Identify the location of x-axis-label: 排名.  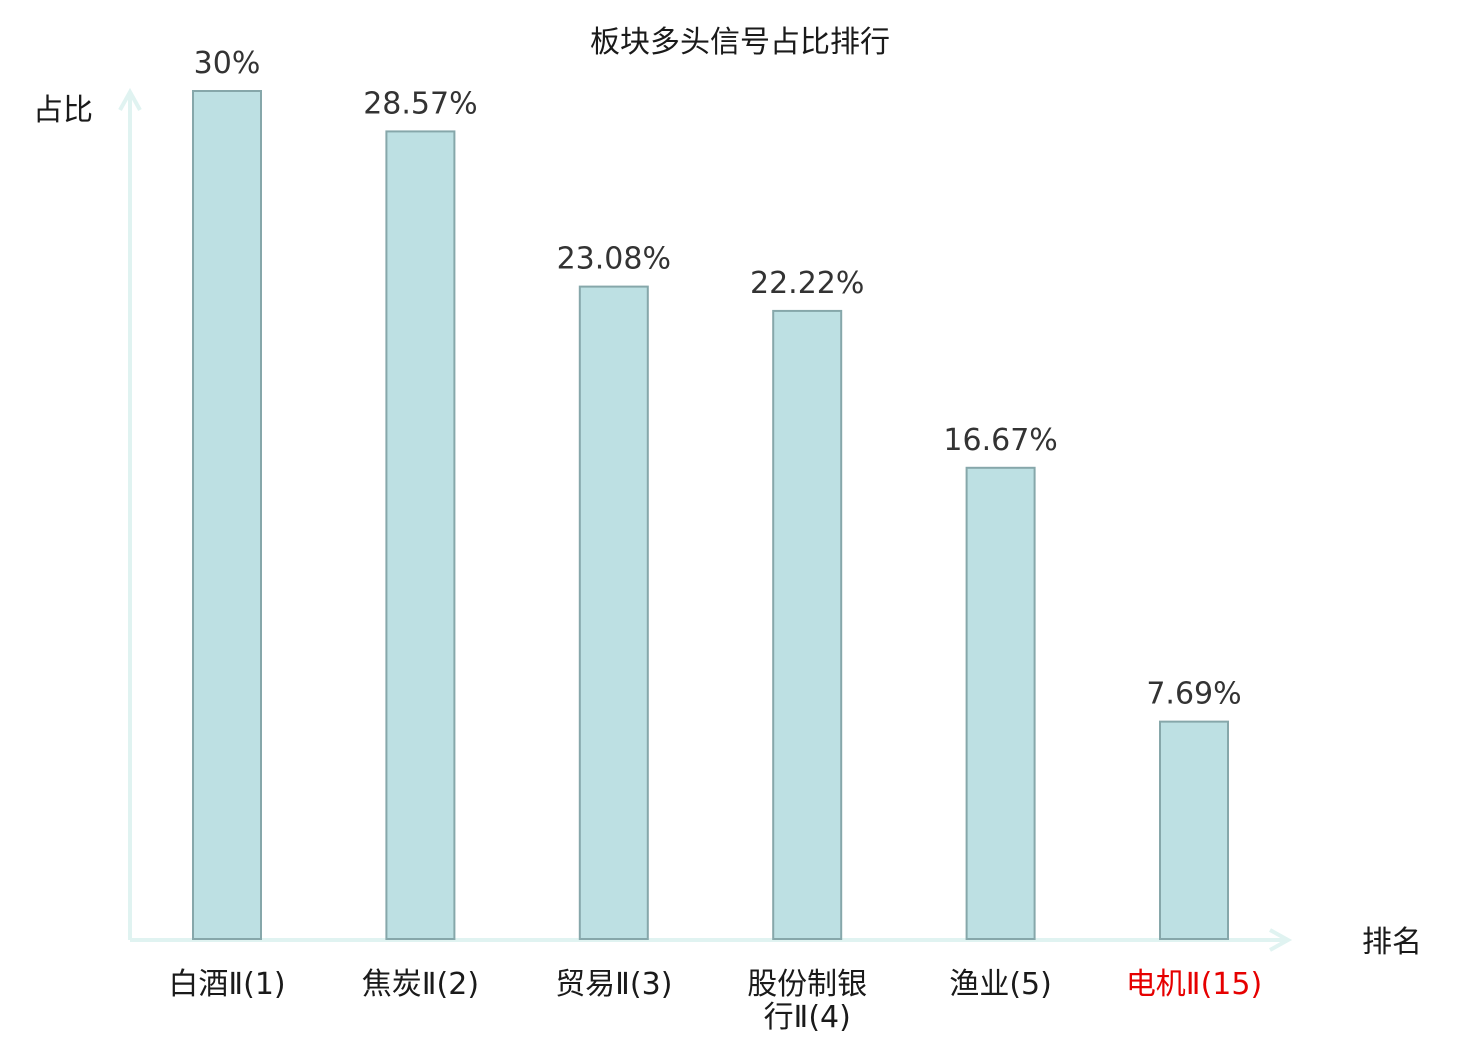
(1392, 942).